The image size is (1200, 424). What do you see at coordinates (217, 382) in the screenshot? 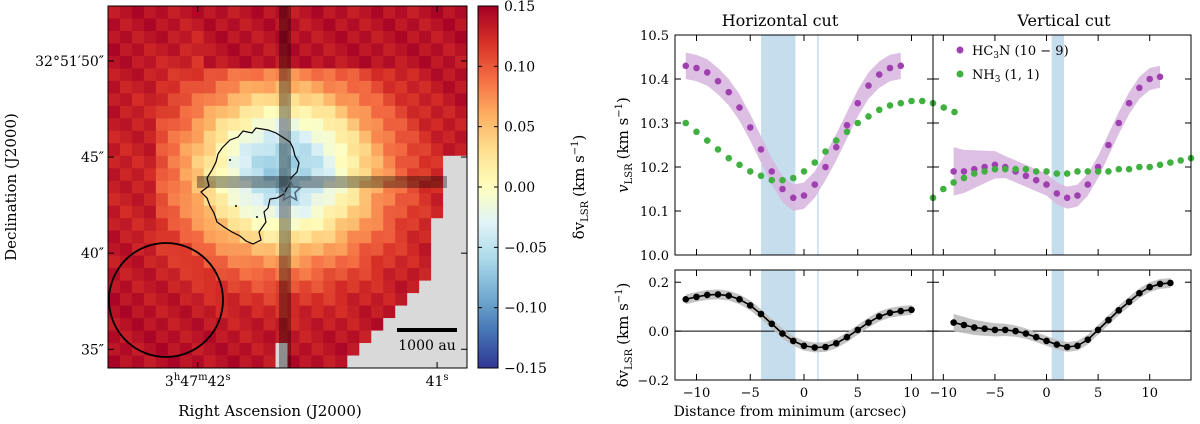
I see `tick-part: 42` at bounding box center [217, 382].